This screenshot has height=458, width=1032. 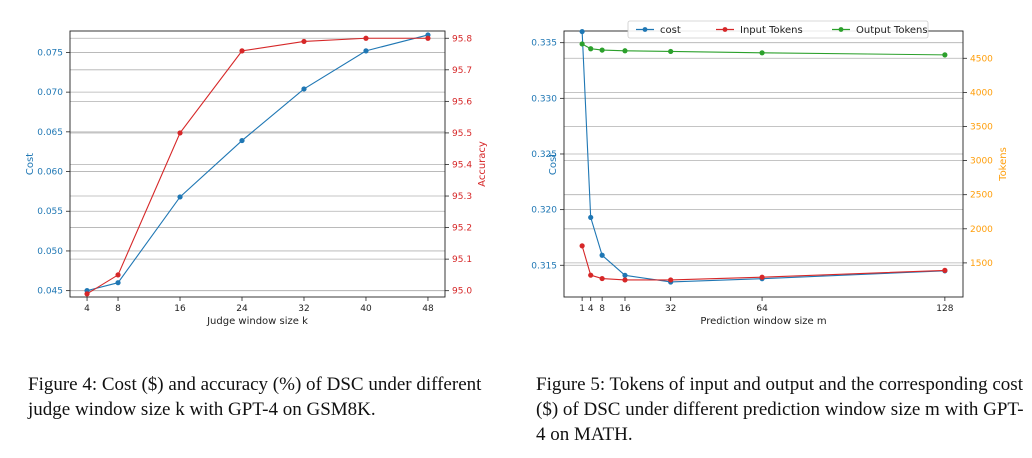 What do you see at coordinates (462, 165) in the screenshot?
I see `y-right-tick-label-4: 95.4` at bounding box center [462, 165].